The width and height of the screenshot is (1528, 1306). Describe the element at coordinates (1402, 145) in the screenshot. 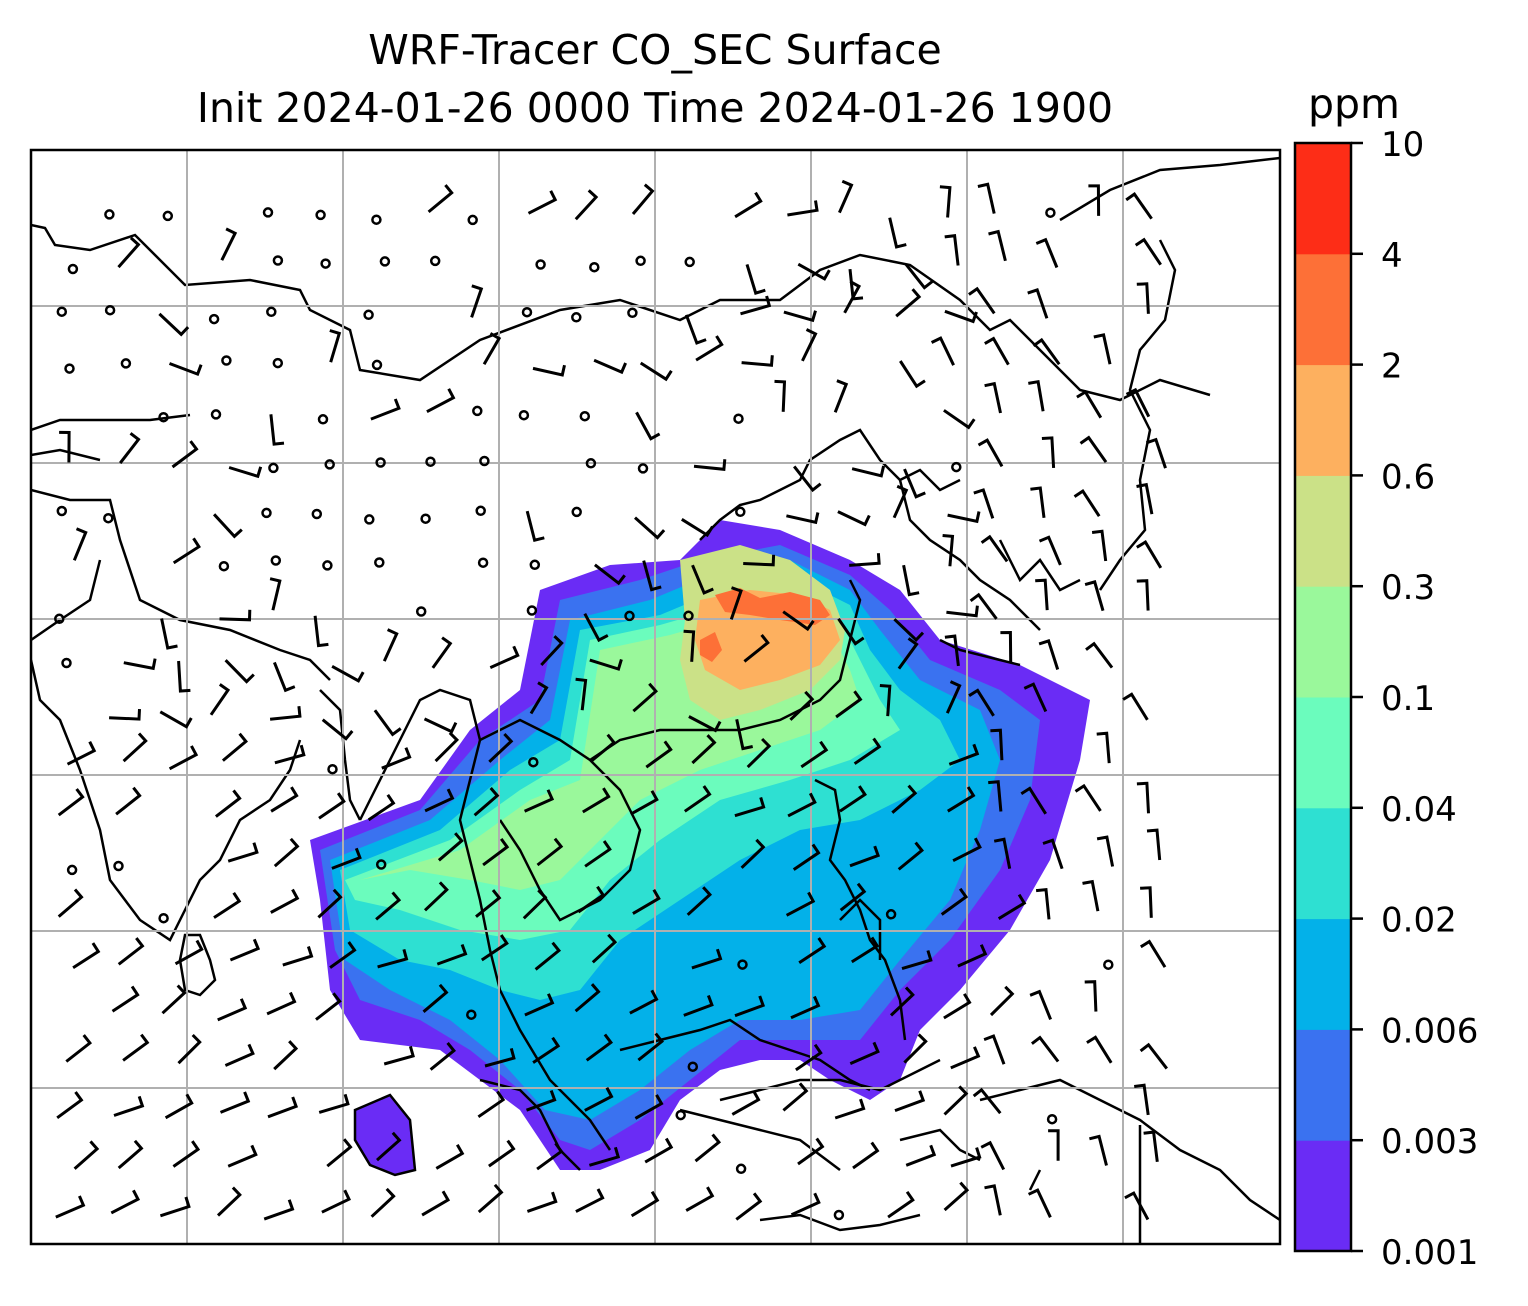

I see `colorbar-tick-label: 10` at that location.